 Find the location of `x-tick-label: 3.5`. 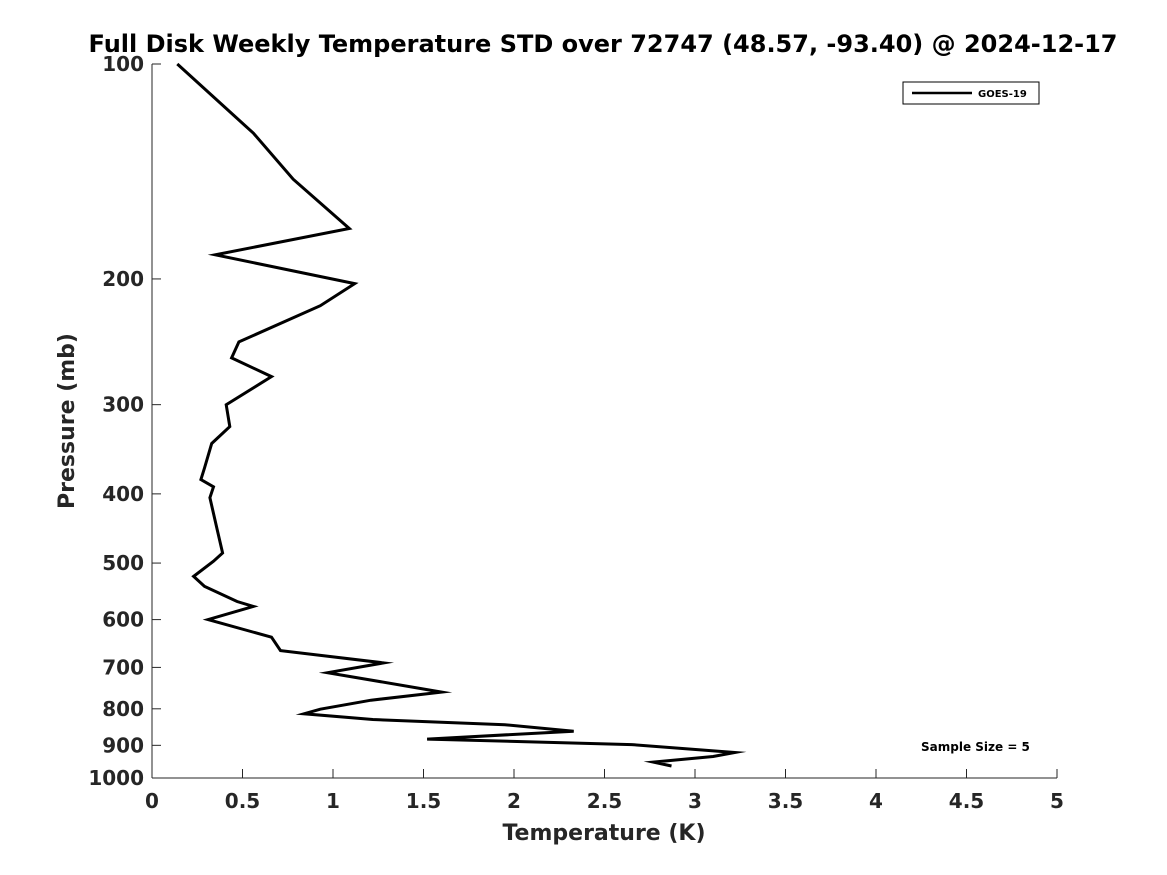

x-tick-label: 3.5 is located at coordinates (785, 801).